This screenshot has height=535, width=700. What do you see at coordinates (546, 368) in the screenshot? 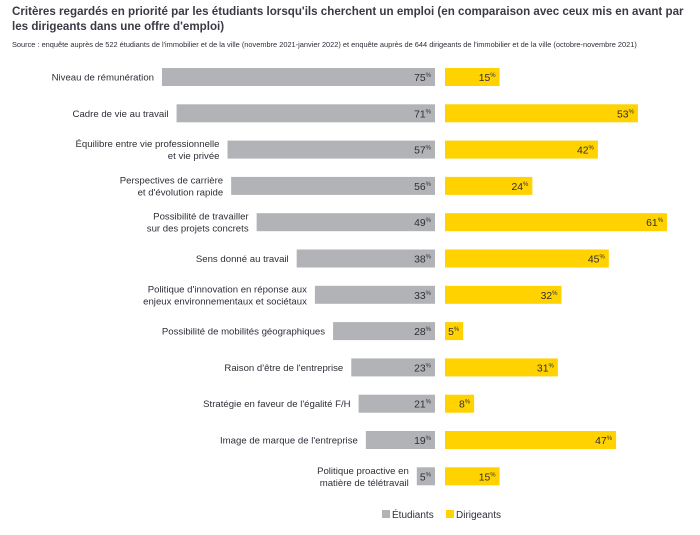
I see `value-dirigeants-8: 31%` at bounding box center [546, 368].